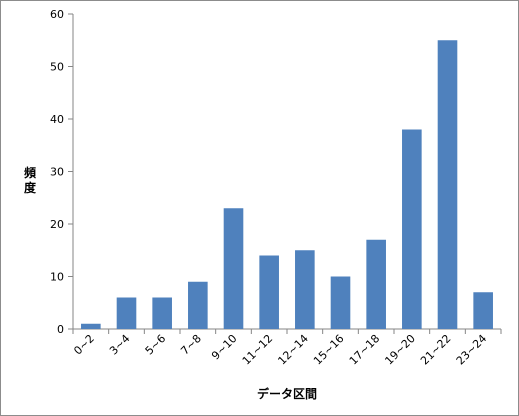 The height and width of the screenshot is (416, 519). I want to click on x-tick-label: 5~6, so click(156, 345).